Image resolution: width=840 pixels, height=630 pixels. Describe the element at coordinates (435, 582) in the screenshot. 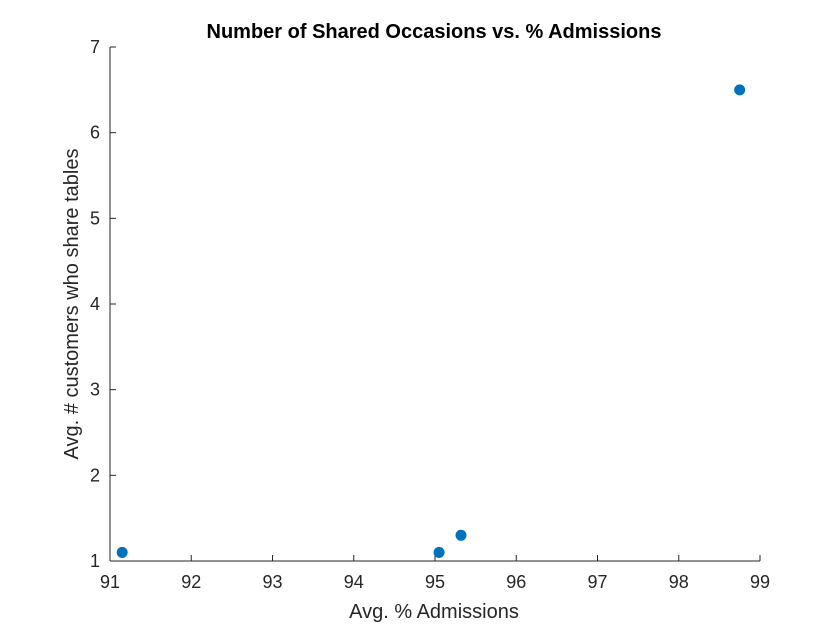

I see `x-tick-label: 95` at that location.